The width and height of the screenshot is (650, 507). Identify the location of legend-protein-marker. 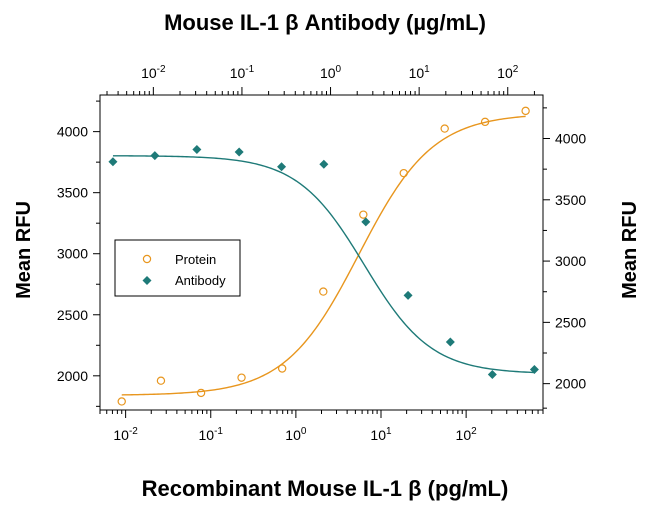
(147, 259).